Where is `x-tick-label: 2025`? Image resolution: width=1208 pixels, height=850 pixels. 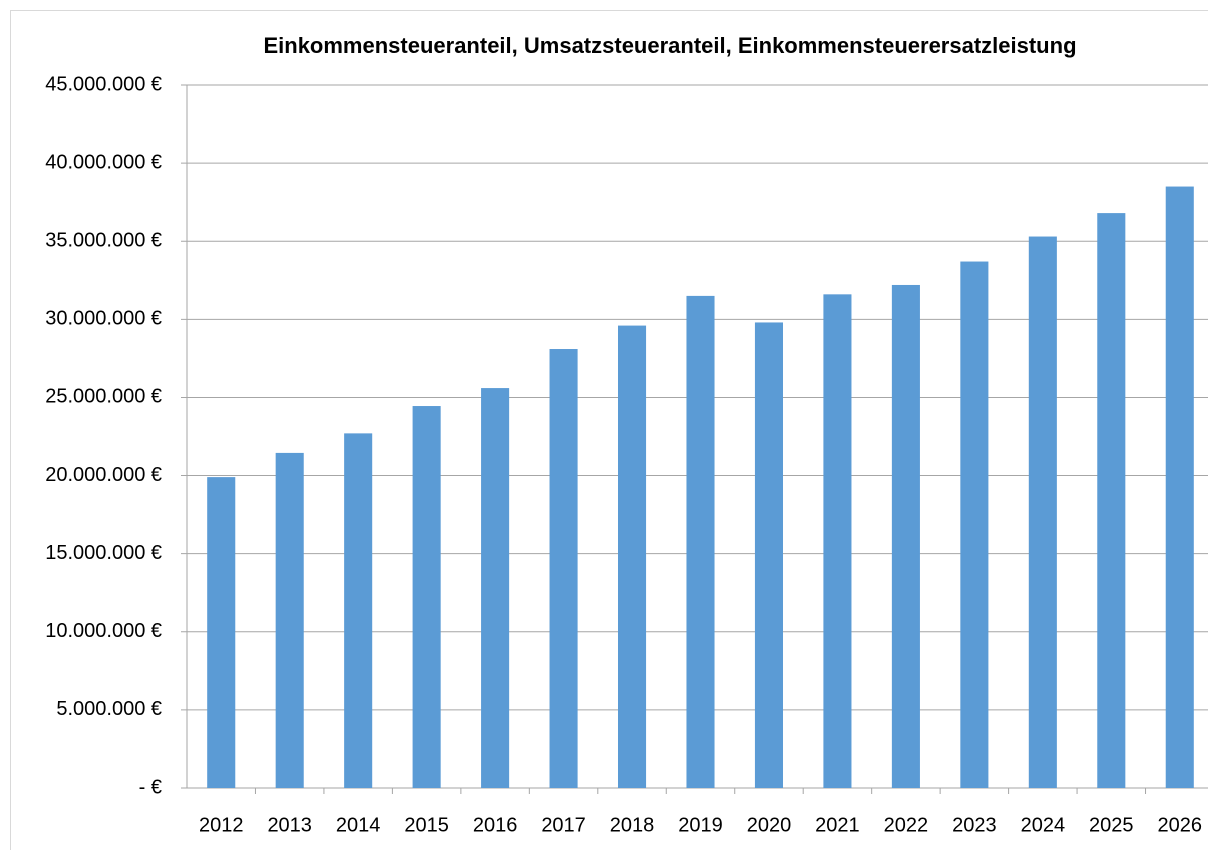 x-tick-label: 2025 is located at coordinates (1111, 825).